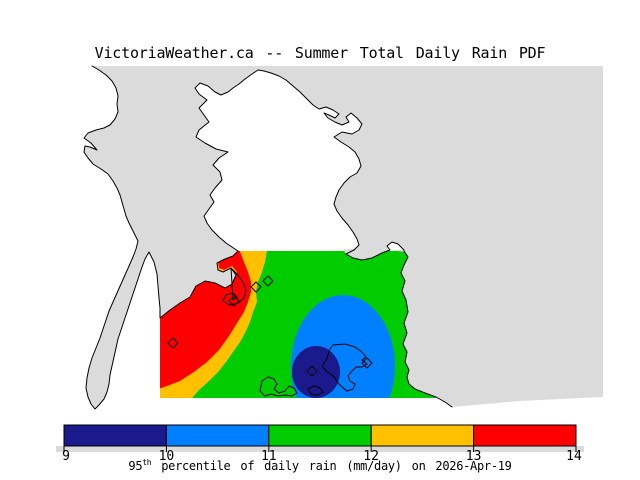  What do you see at coordinates (278, 386) in the screenshot?
I see `harbour-shoreline` at bounding box center [278, 386].